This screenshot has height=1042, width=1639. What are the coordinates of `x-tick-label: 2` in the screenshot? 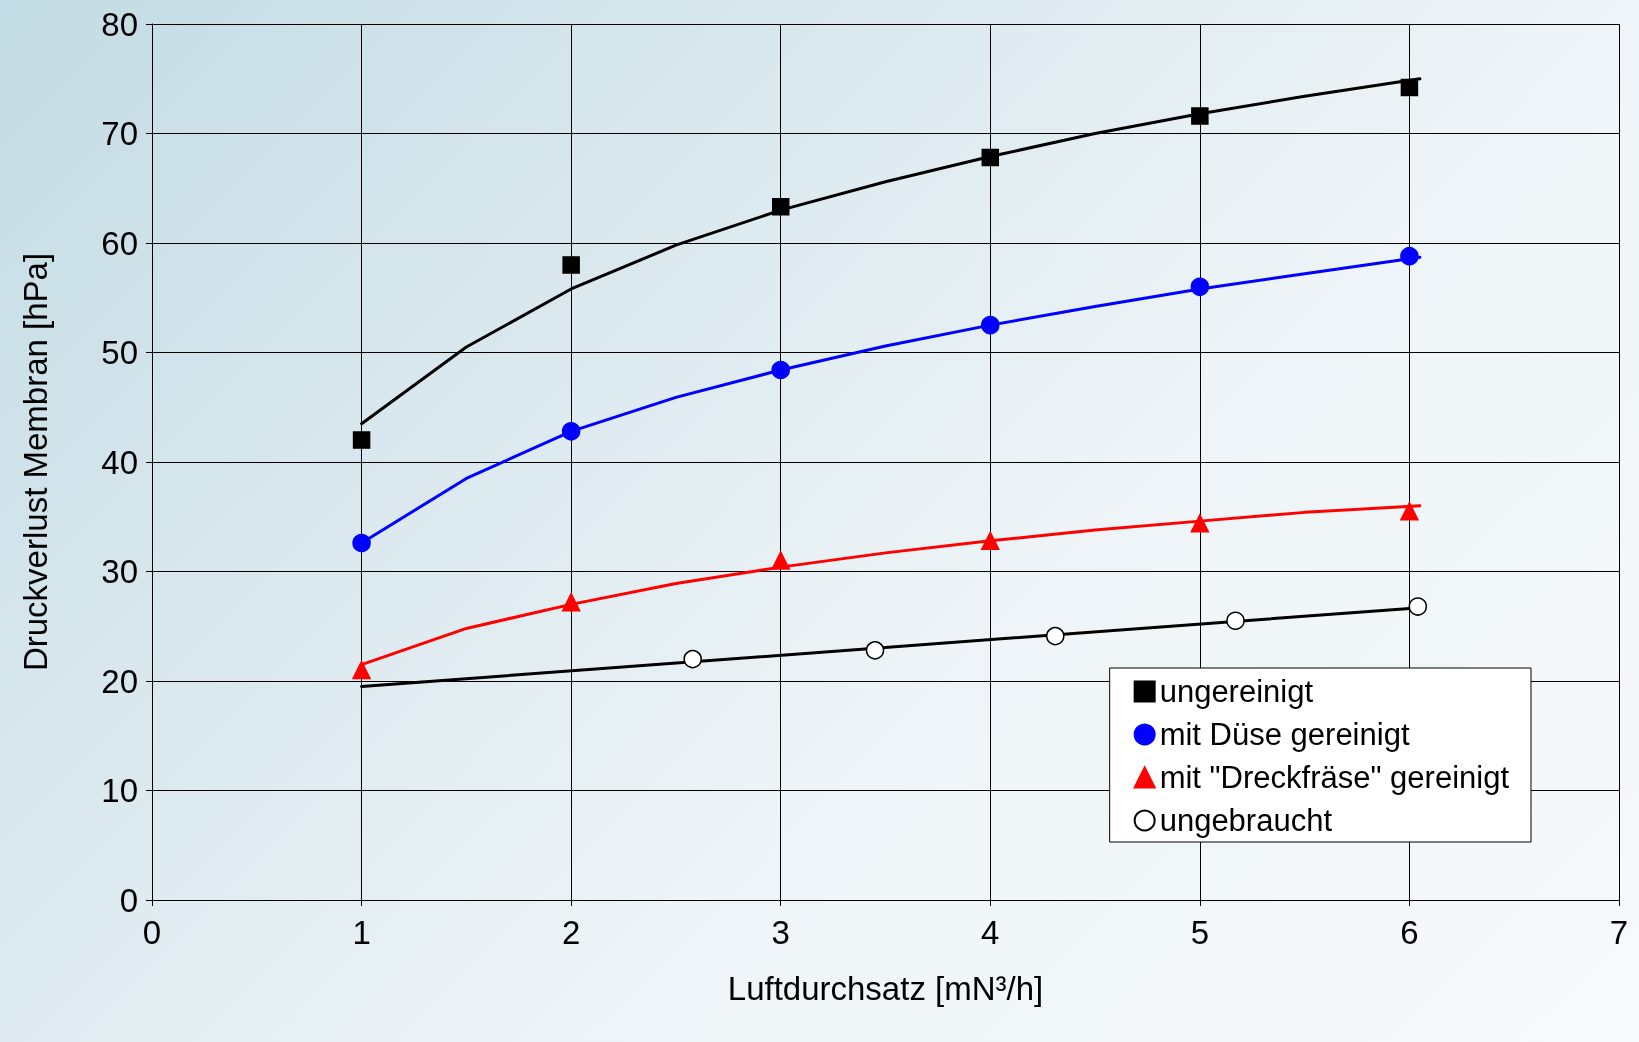 It's located at (571, 932).